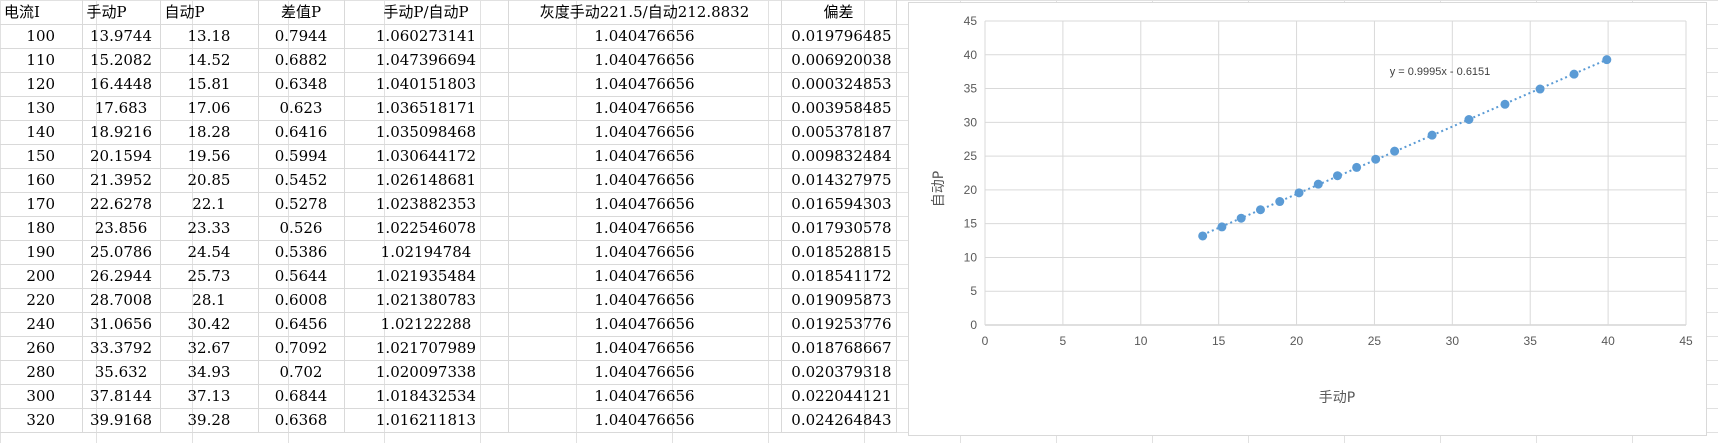 This screenshot has height=443, width=1718. What do you see at coordinates (301, 348) in the screenshot?
I see `cell-diff-p: 0.7092` at bounding box center [301, 348].